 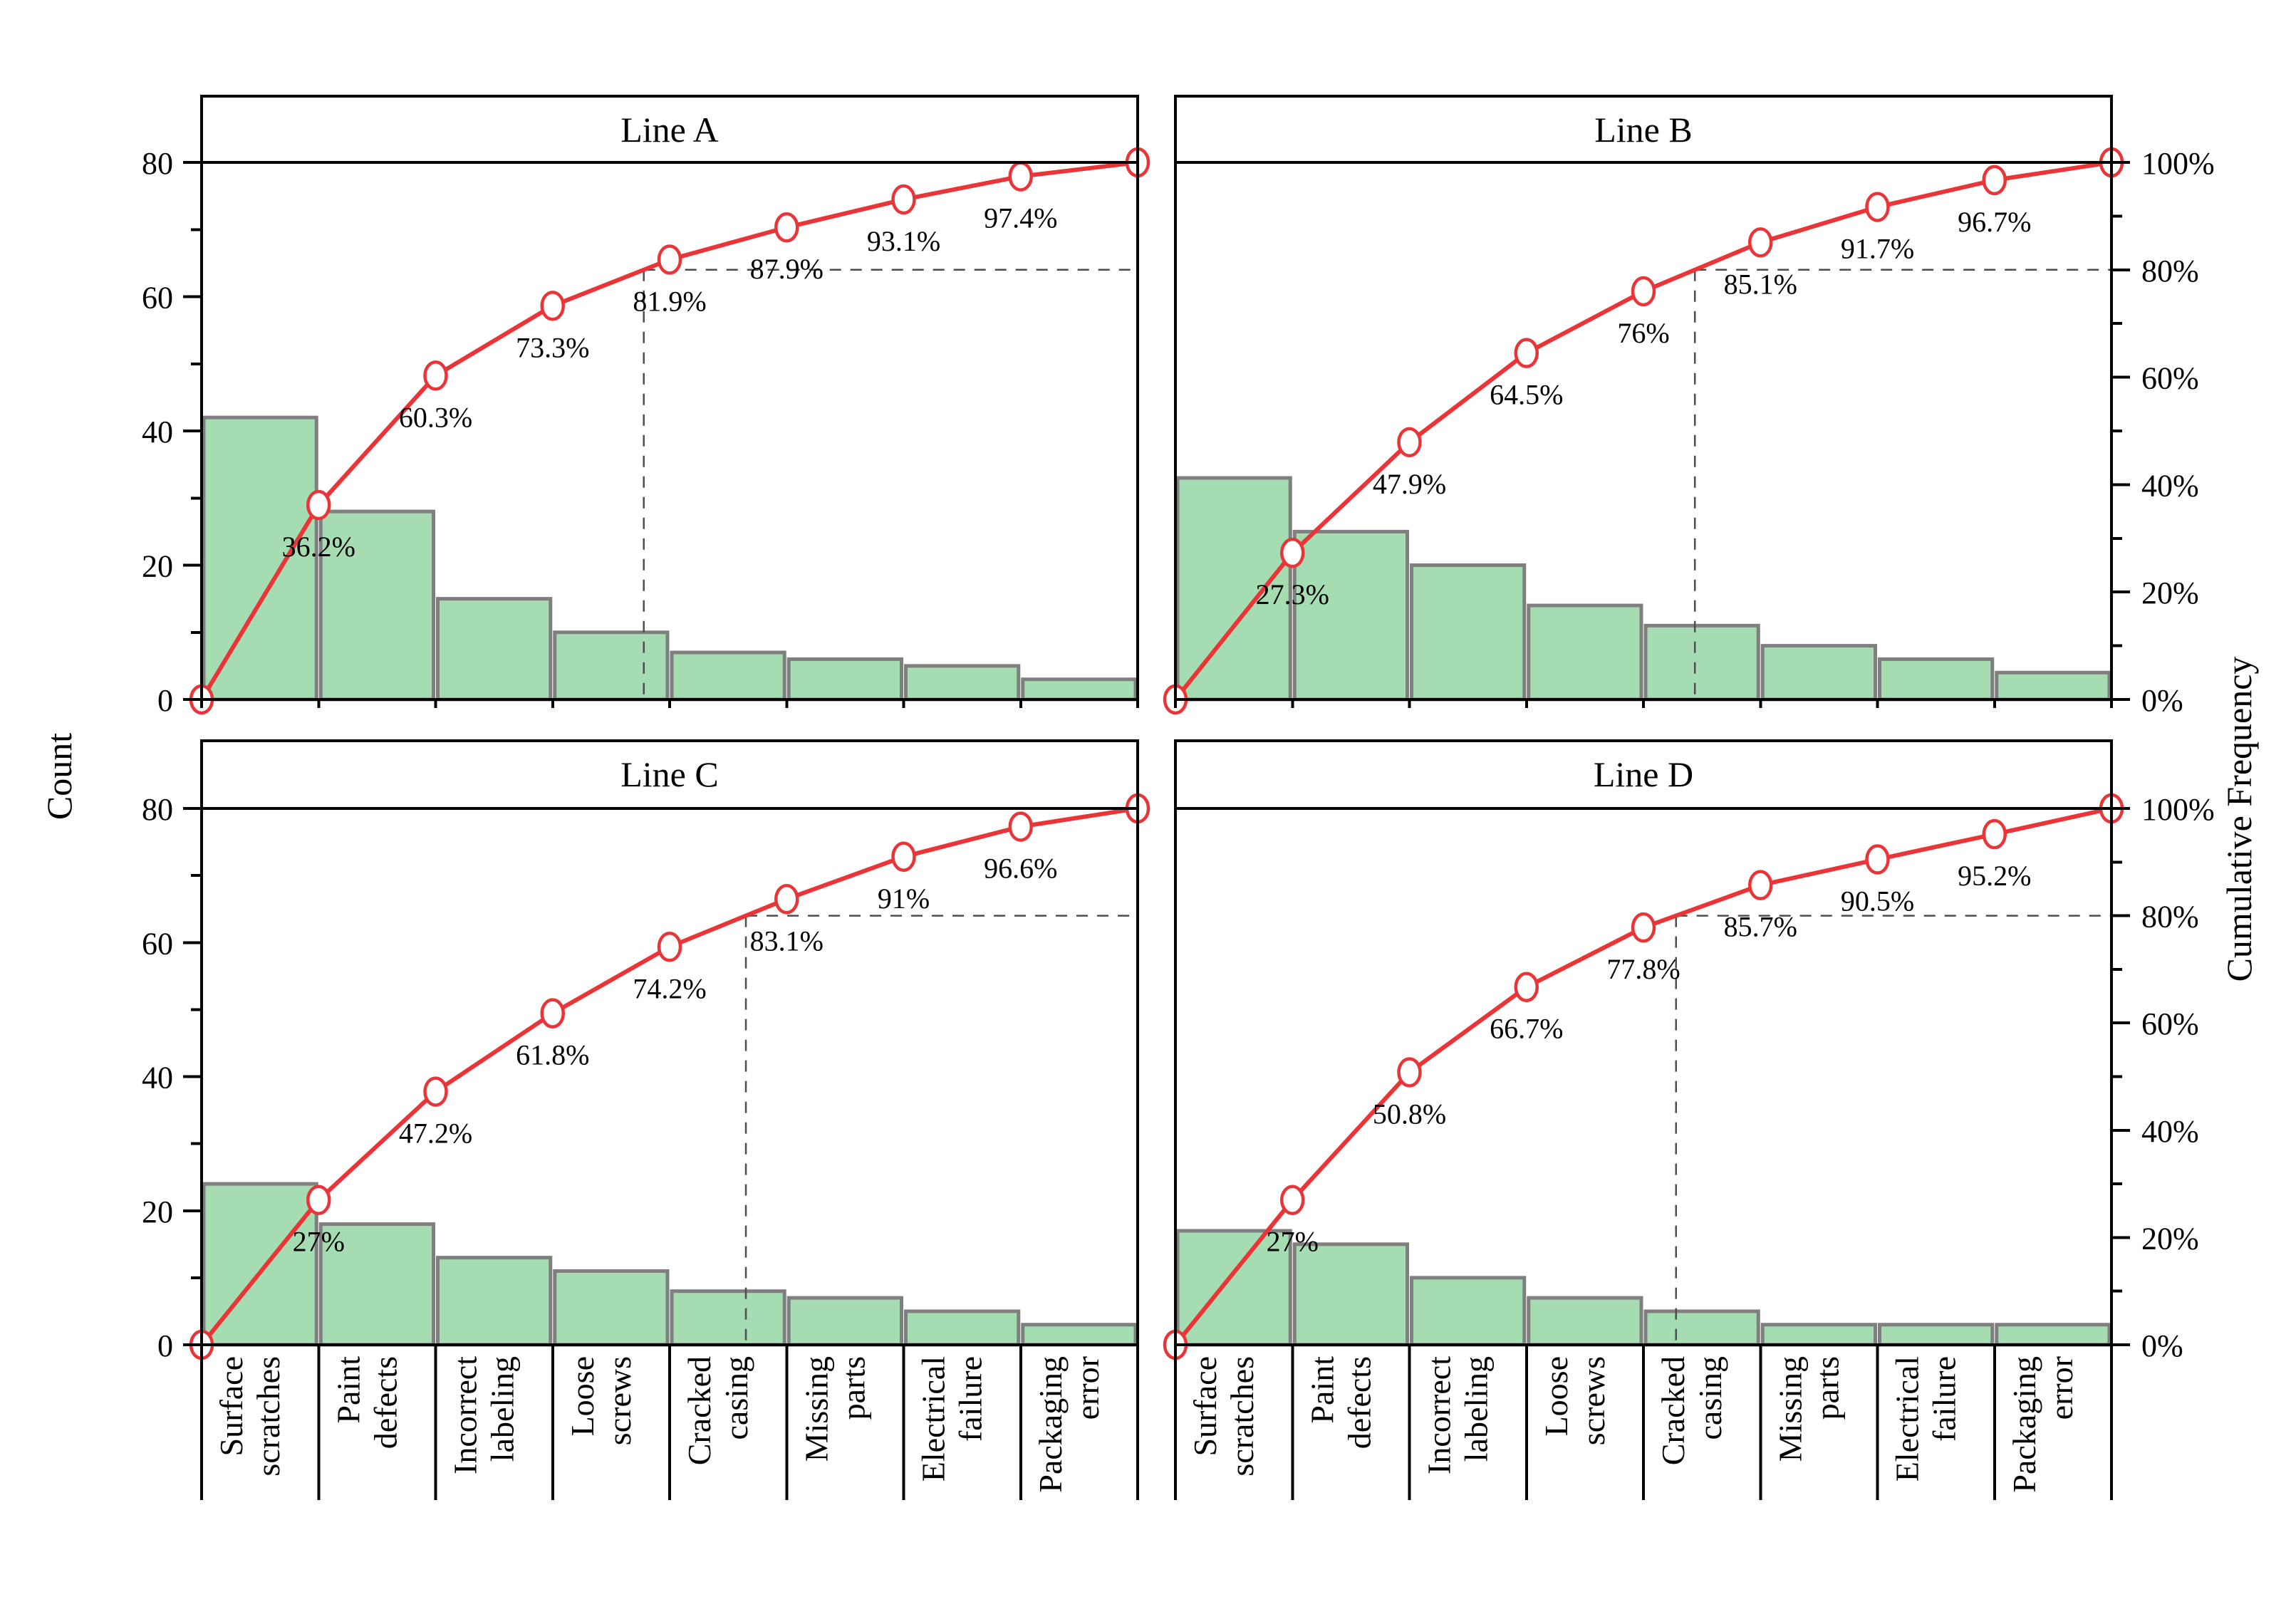 I want to click on category-label-line2: labeling, so click(x=1476, y=1409).